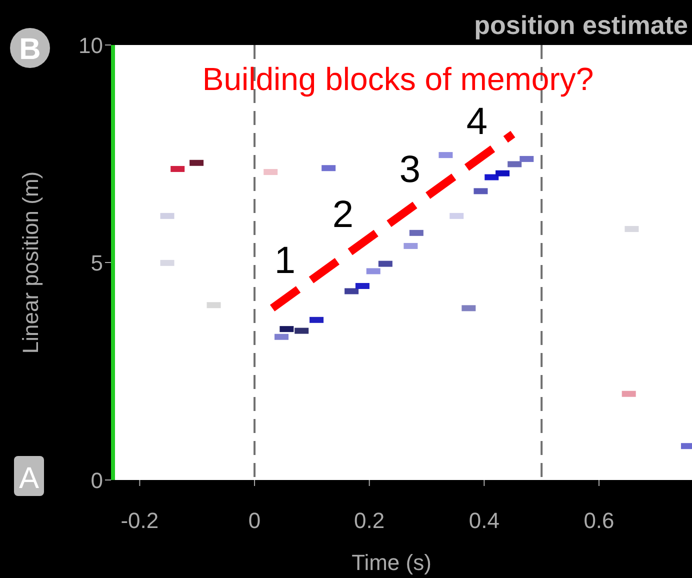 This screenshot has width=692, height=578. What do you see at coordinates (285, 261) in the screenshot?
I see `annotation: 1` at bounding box center [285, 261].